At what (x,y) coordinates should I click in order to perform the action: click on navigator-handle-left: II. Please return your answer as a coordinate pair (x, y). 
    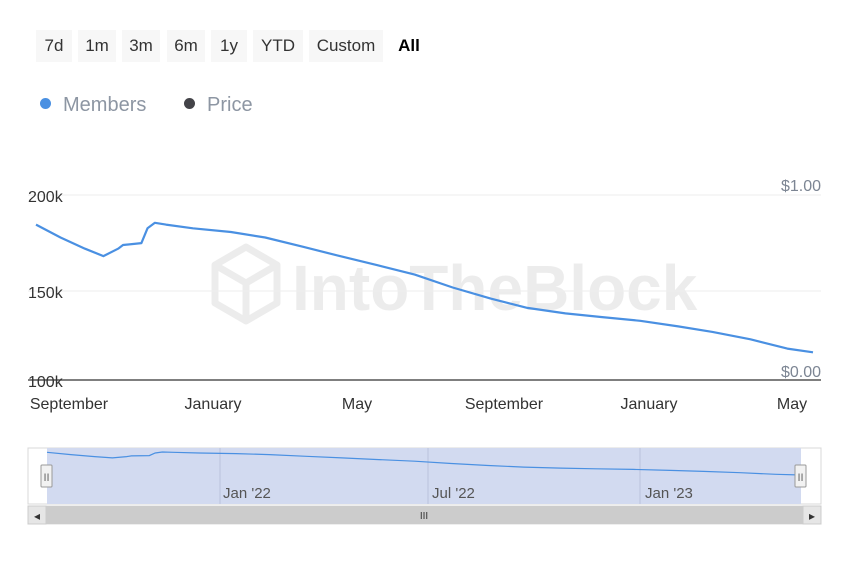
    Looking at the image, I should click on (46, 476).